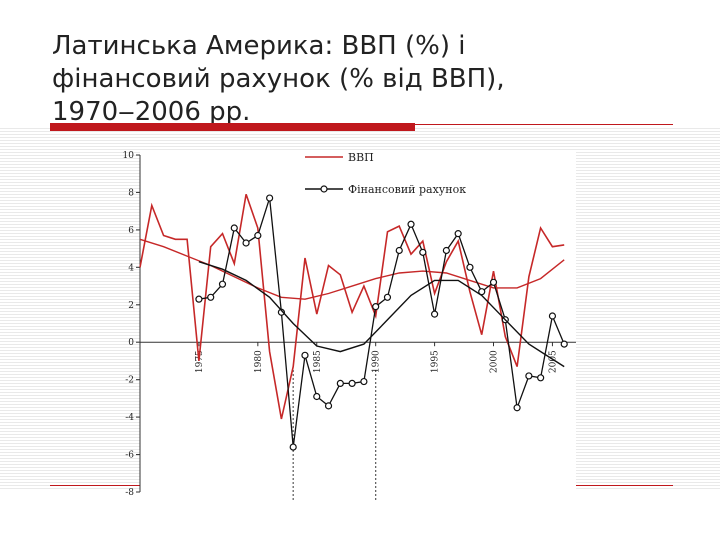 This screenshot has width=720, height=540. I want to click on x-tick-label: 1995, so click(436, 361).